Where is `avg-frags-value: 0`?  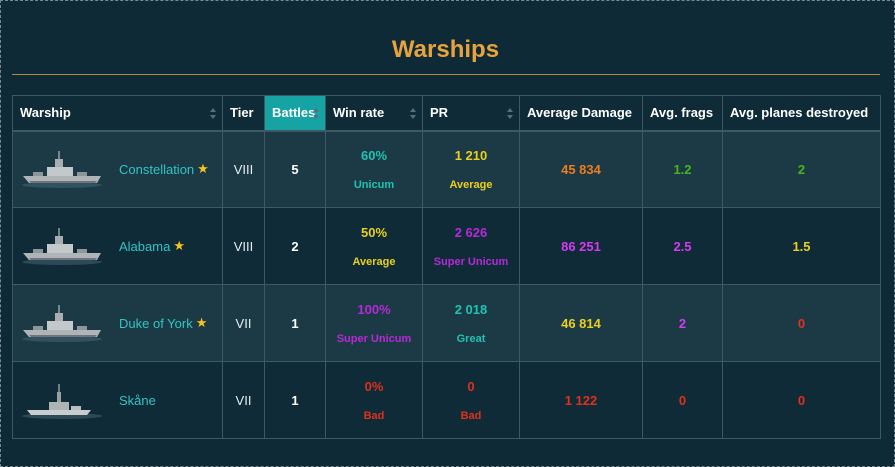 avg-frags-value: 0 is located at coordinates (682, 400).